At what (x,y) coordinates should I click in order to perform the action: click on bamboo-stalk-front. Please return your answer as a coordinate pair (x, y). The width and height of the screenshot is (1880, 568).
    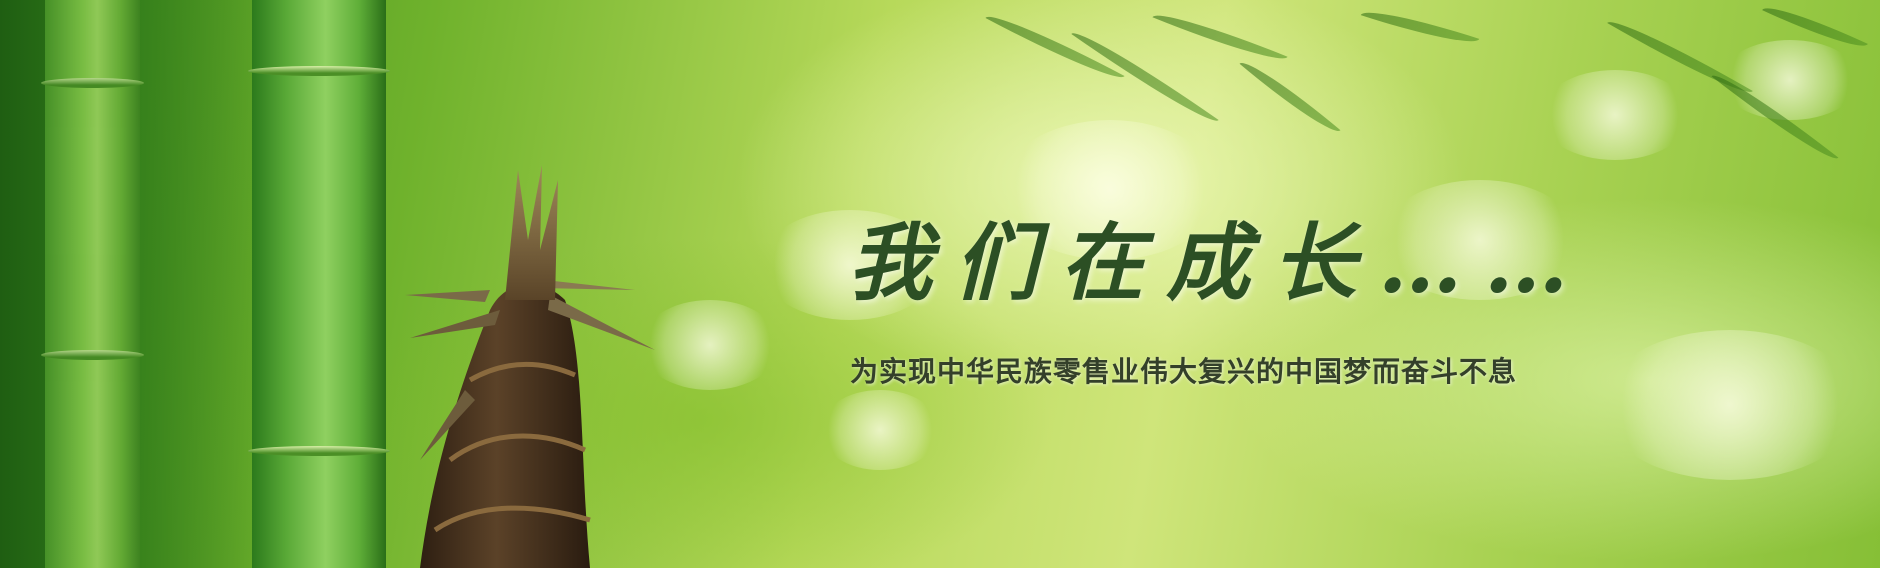
    Looking at the image, I should click on (319, 284).